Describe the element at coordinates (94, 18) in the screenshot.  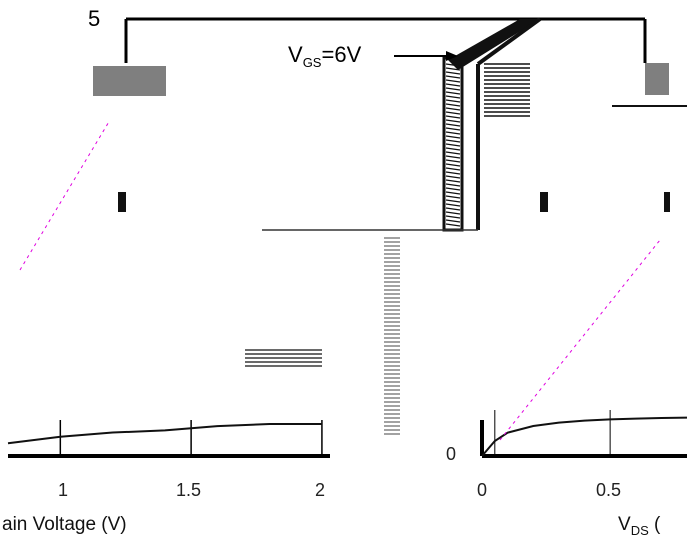
I see `top-label: 5` at that location.